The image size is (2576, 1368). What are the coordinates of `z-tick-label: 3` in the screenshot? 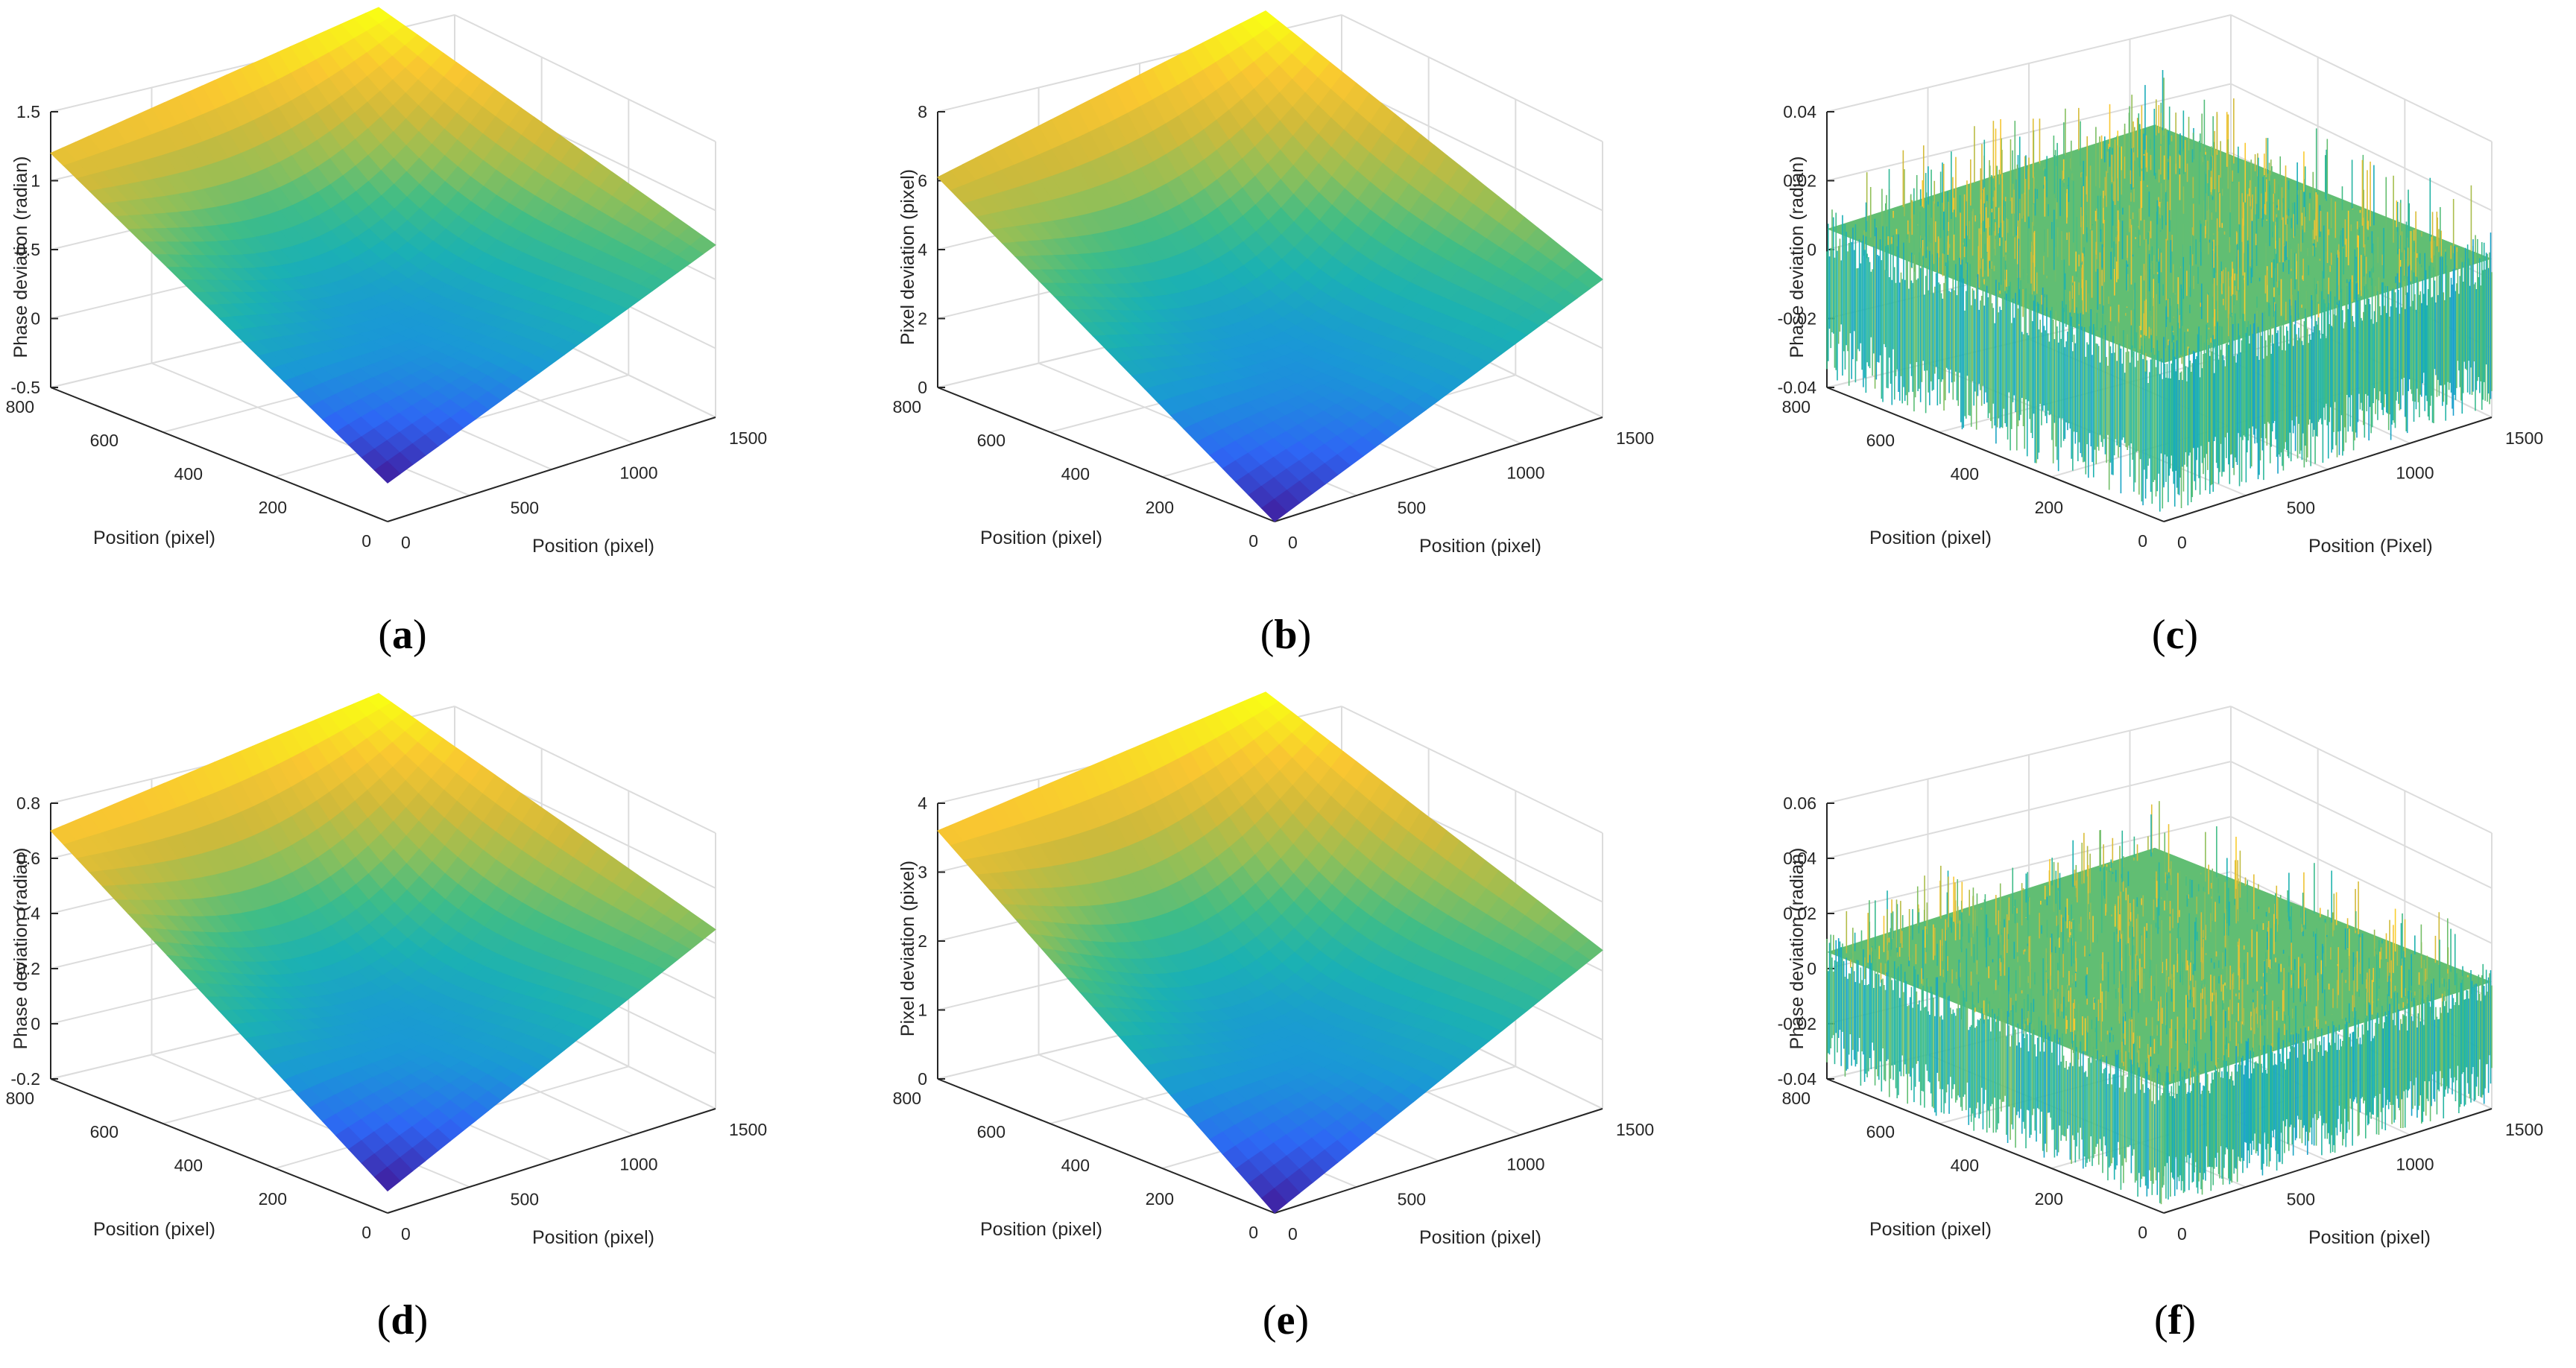 It's located at (922, 872).